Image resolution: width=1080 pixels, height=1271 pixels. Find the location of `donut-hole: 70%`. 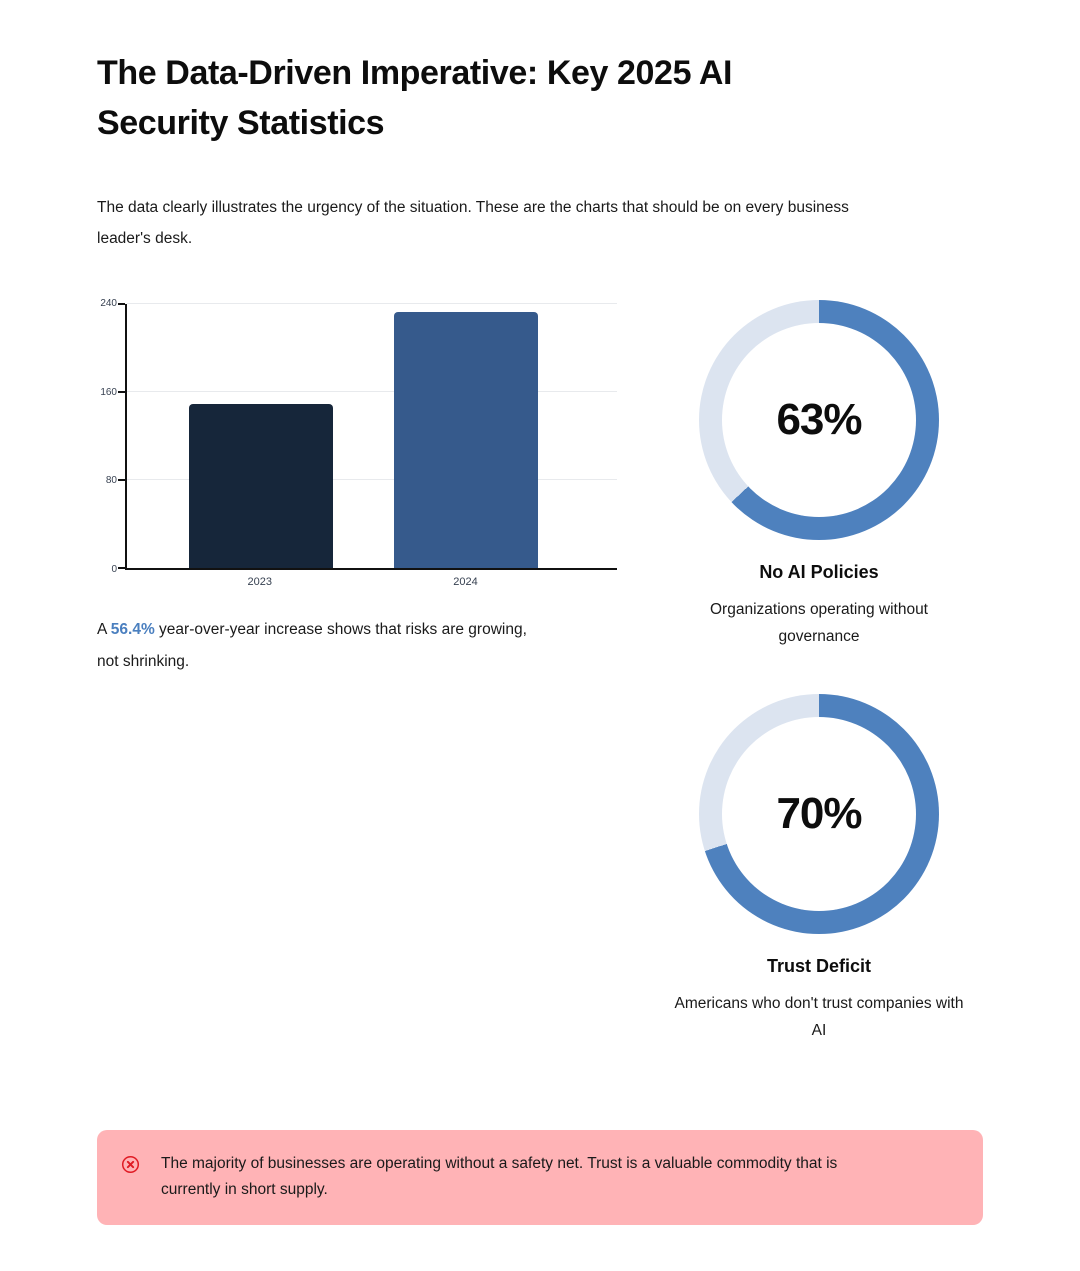

donut-hole: 70% is located at coordinates (819, 814).